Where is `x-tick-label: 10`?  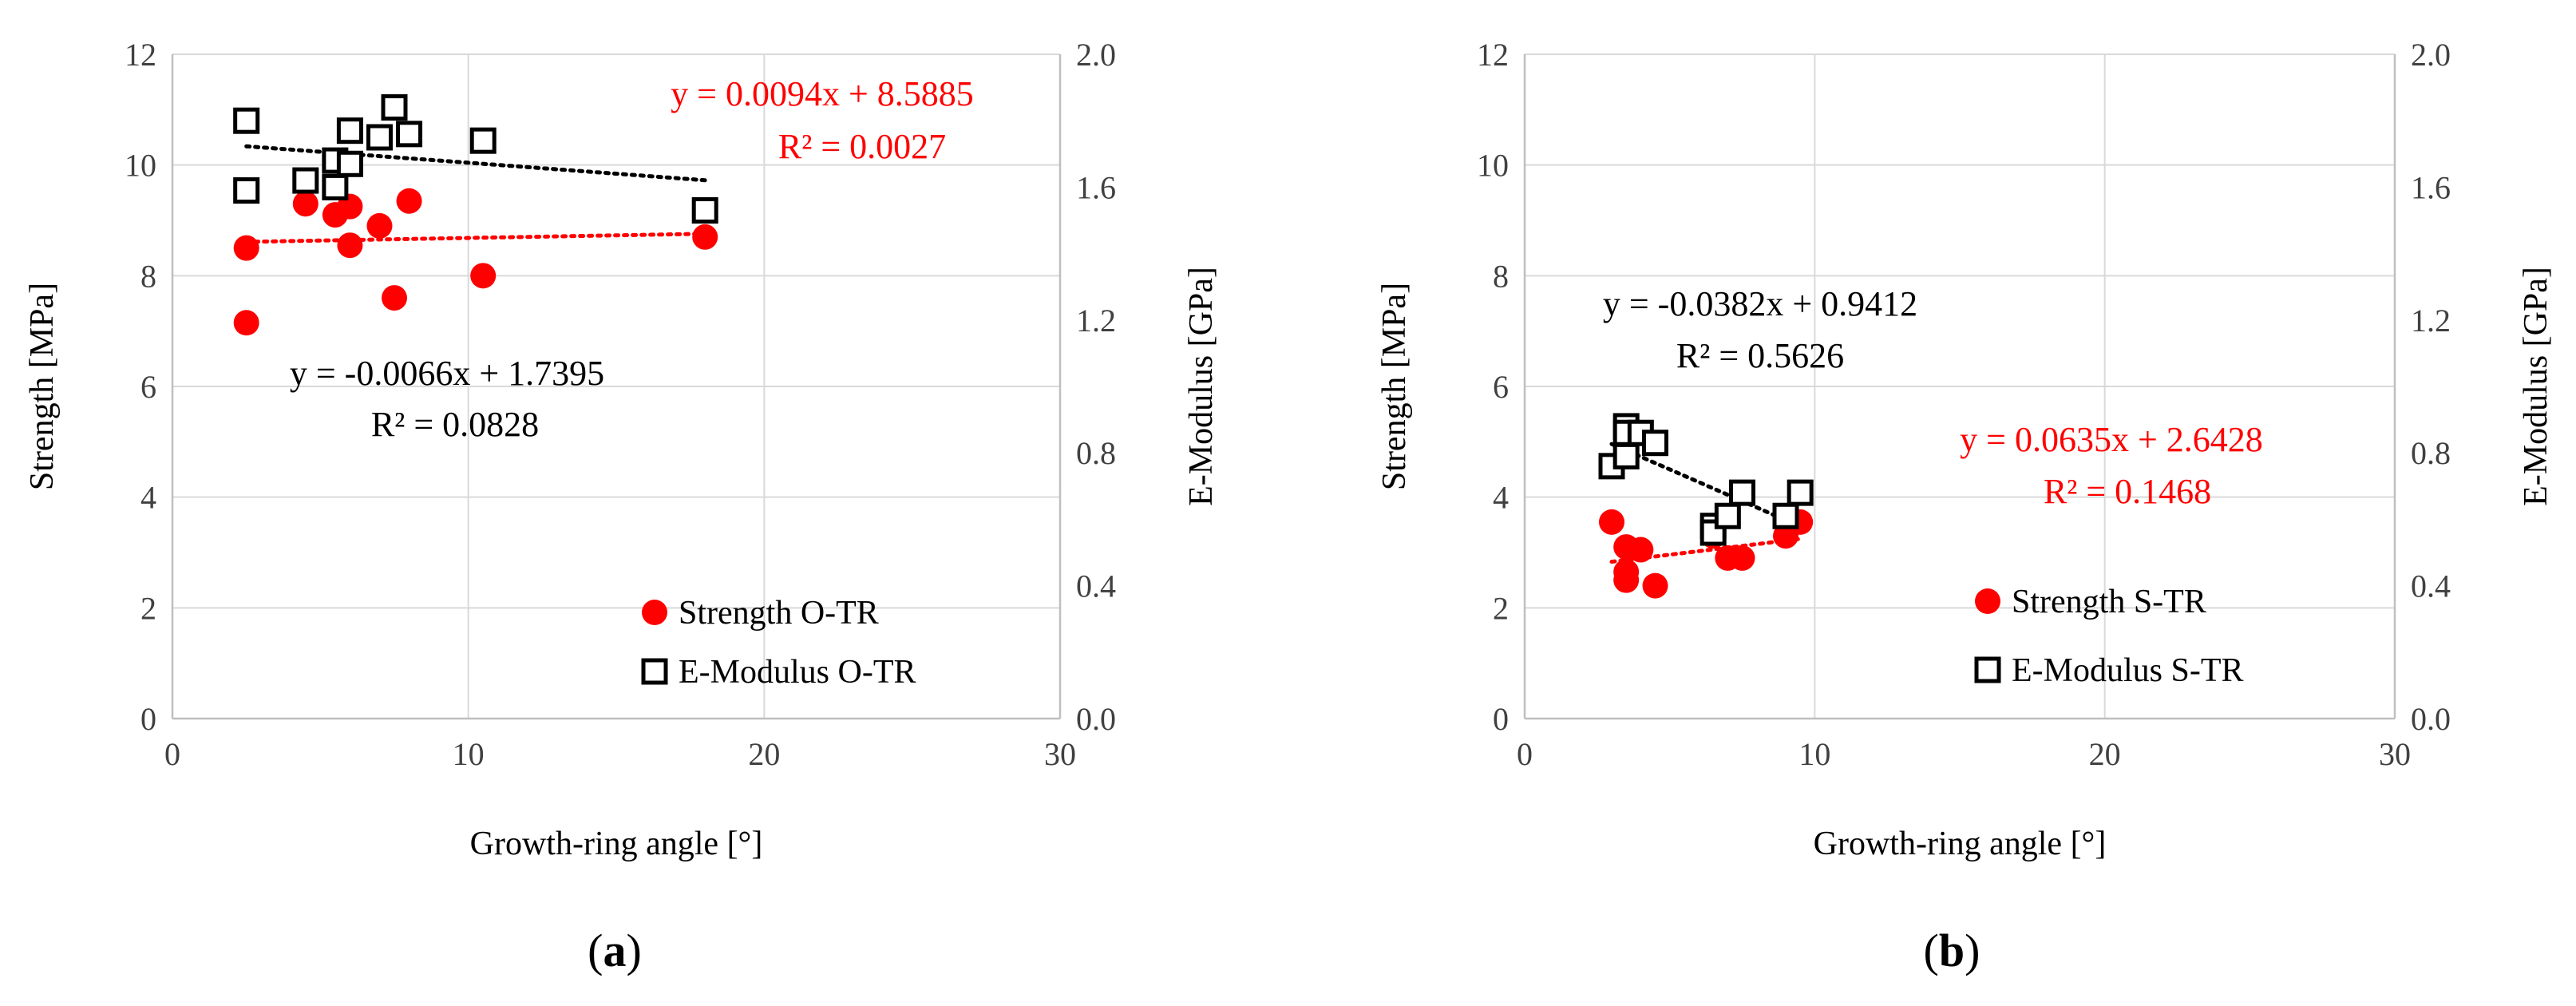 x-tick-label: 10 is located at coordinates (1814, 754).